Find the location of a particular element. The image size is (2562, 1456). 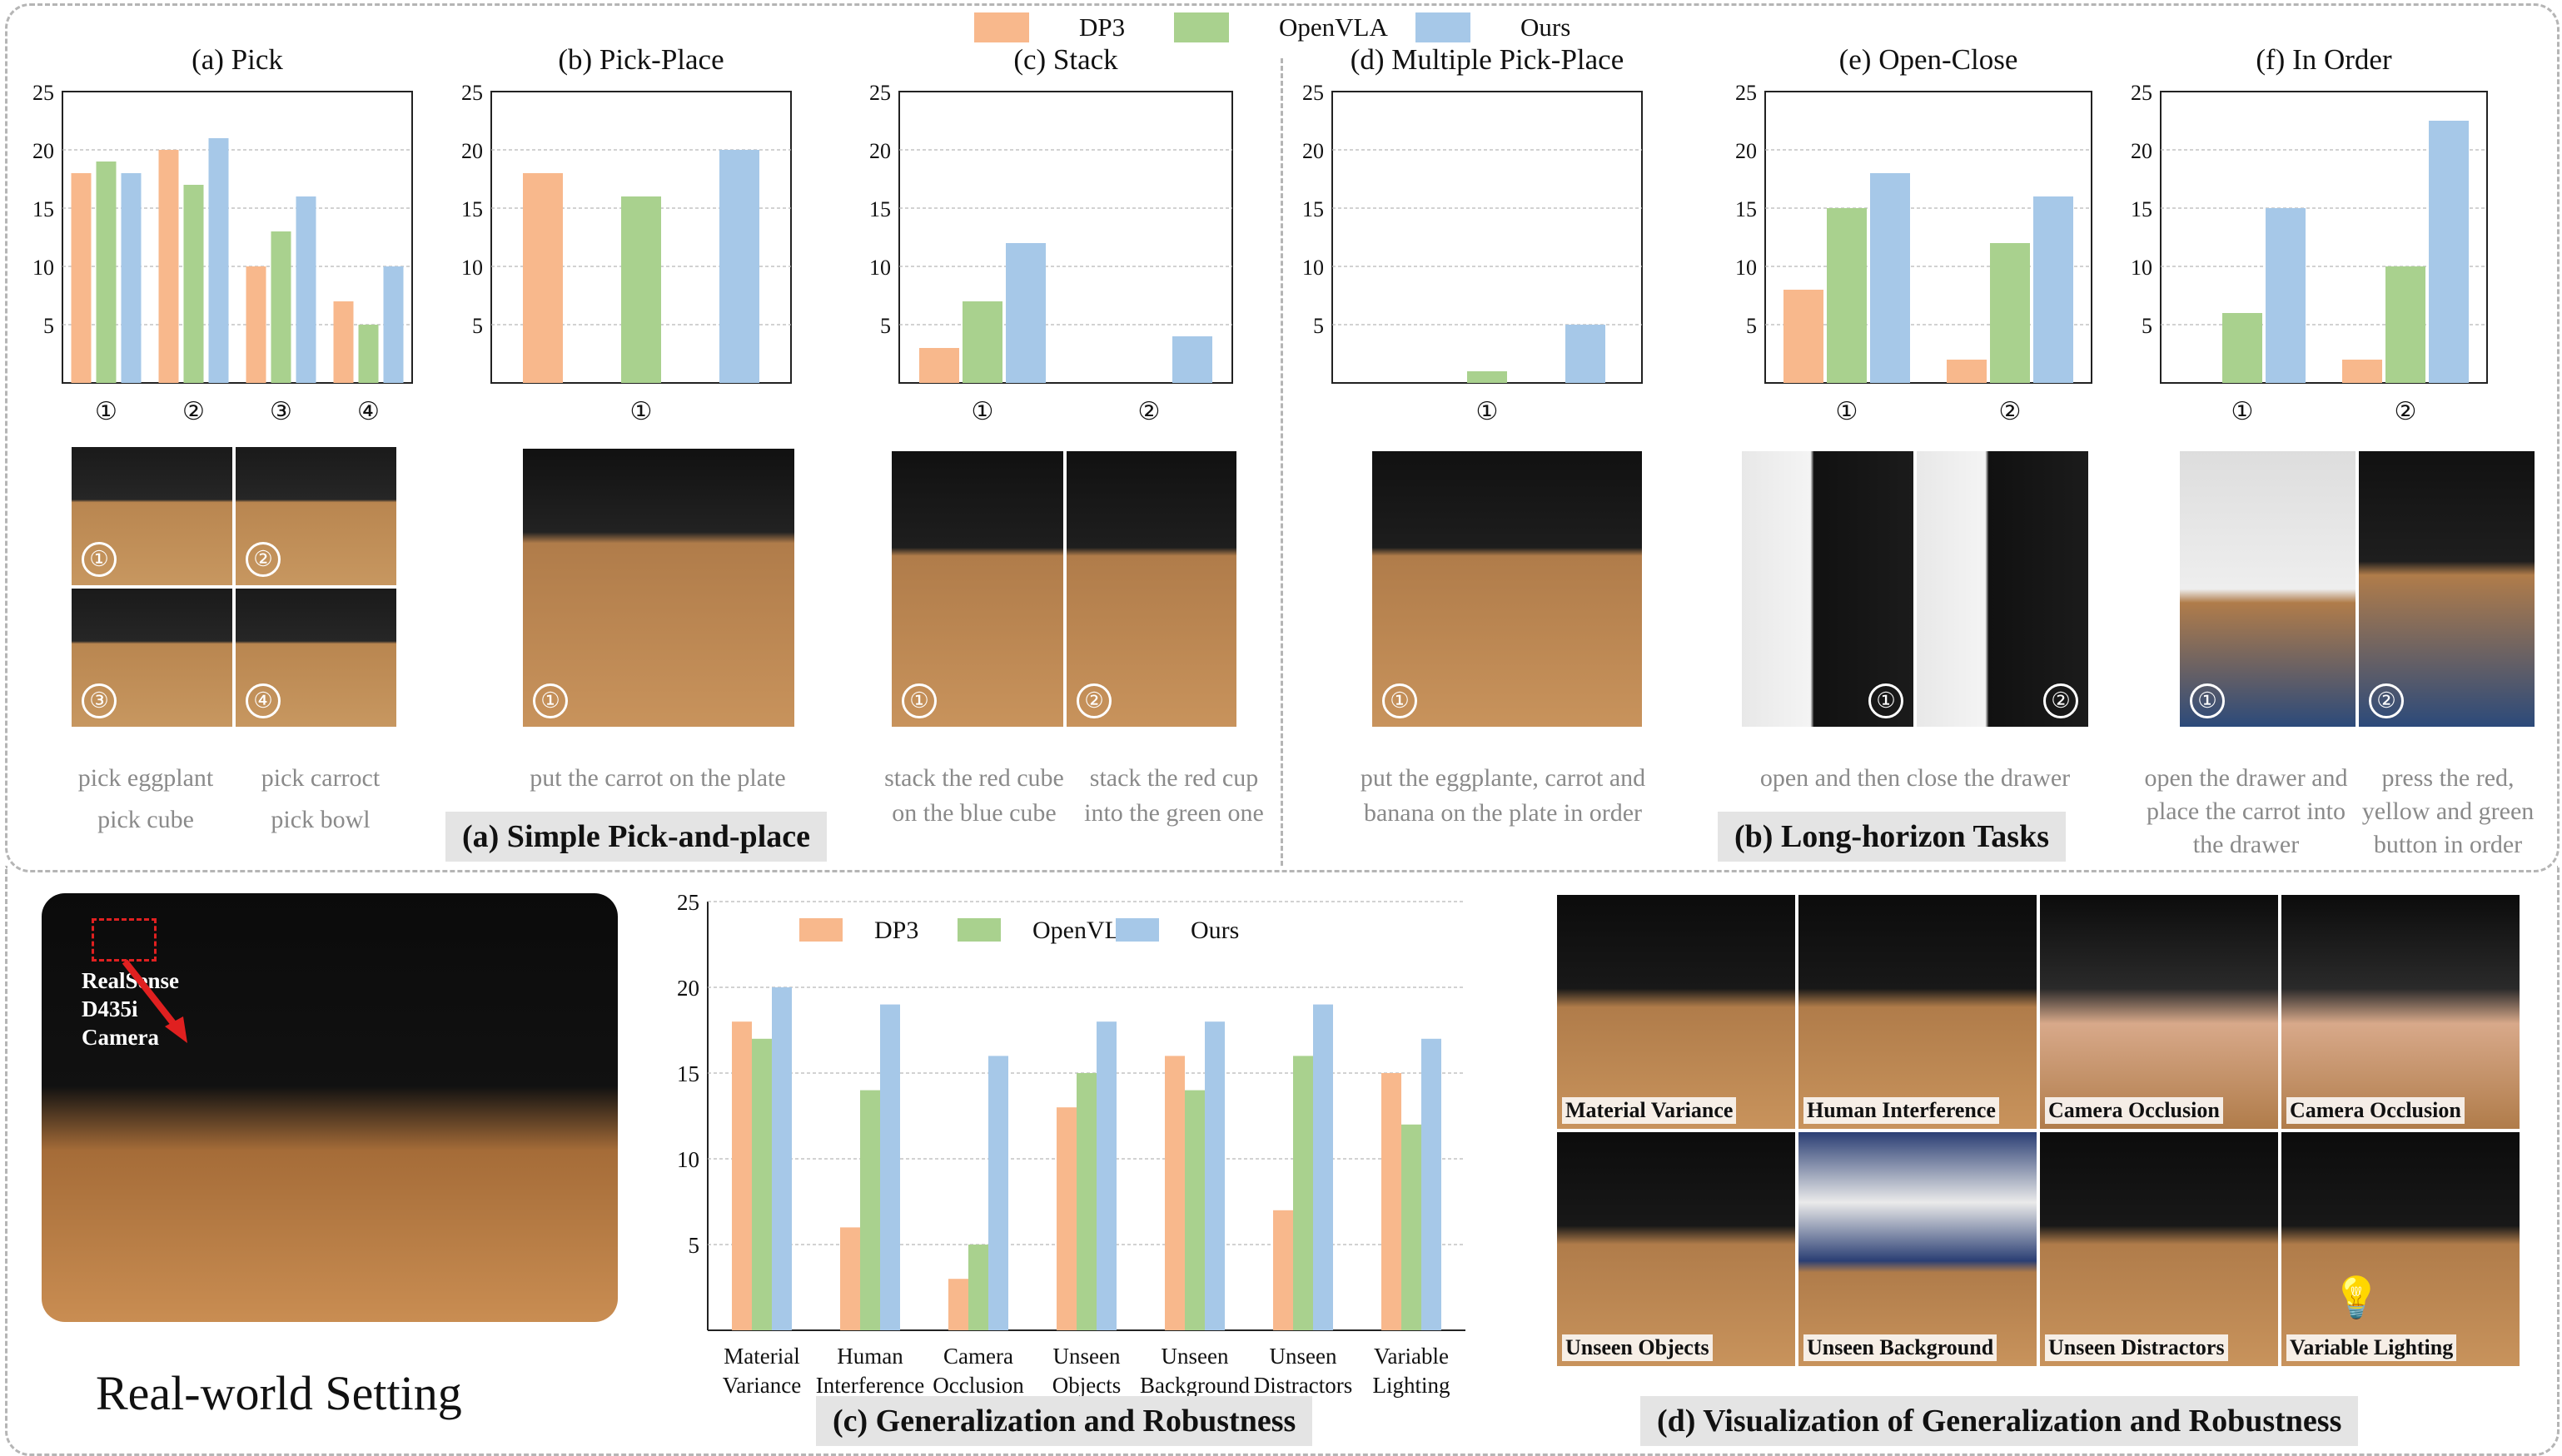

camera-label: RealSense D435i Camera is located at coordinates (130, 1009).